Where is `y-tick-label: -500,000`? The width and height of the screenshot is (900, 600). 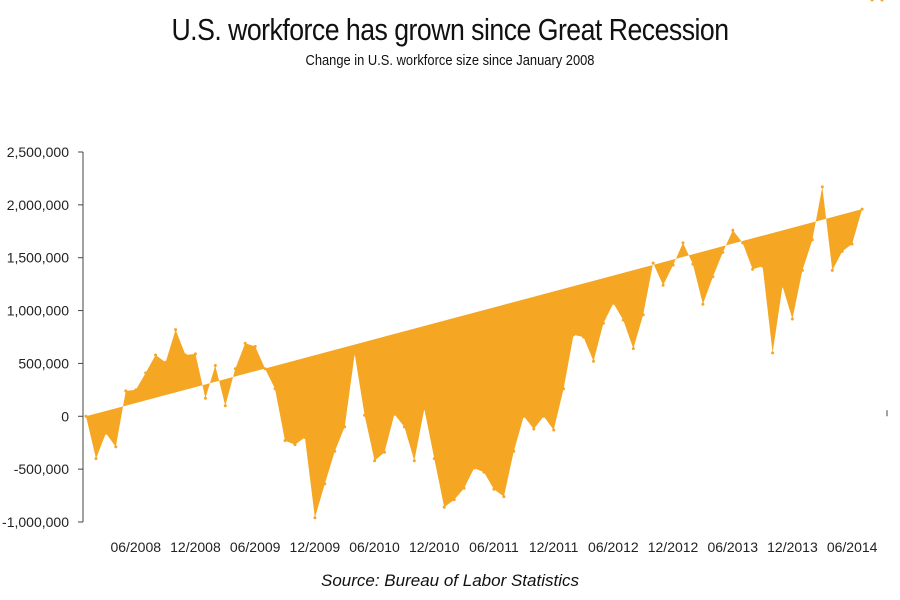 y-tick-label: -500,000 is located at coordinates (41, 469).